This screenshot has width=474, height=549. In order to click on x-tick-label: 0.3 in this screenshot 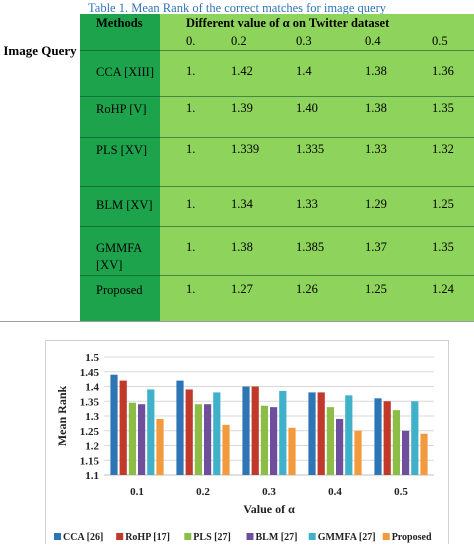, I will do `click(269, 492)`.